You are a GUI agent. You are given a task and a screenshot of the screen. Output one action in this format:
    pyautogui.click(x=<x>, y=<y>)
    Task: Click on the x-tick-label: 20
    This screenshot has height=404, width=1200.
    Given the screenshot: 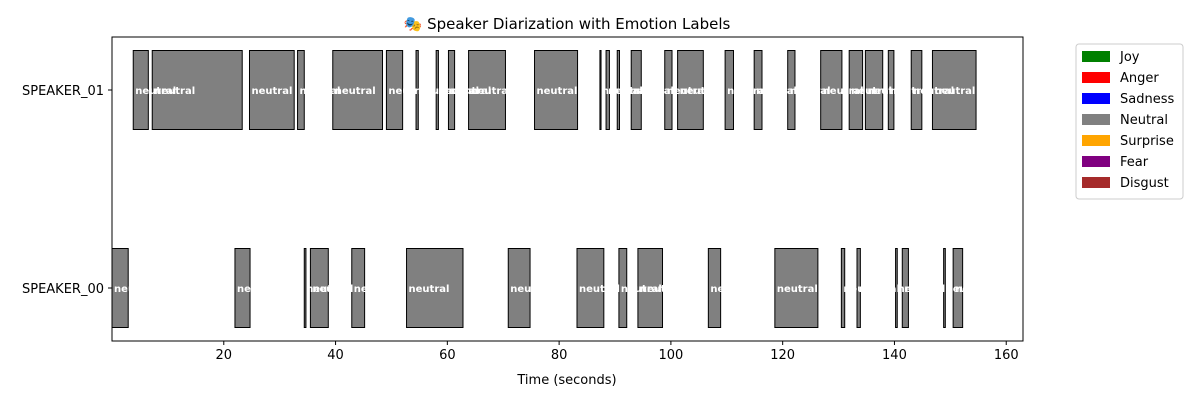 What is the action you would take?
    pyautogui.click(x=224, y=355)
    